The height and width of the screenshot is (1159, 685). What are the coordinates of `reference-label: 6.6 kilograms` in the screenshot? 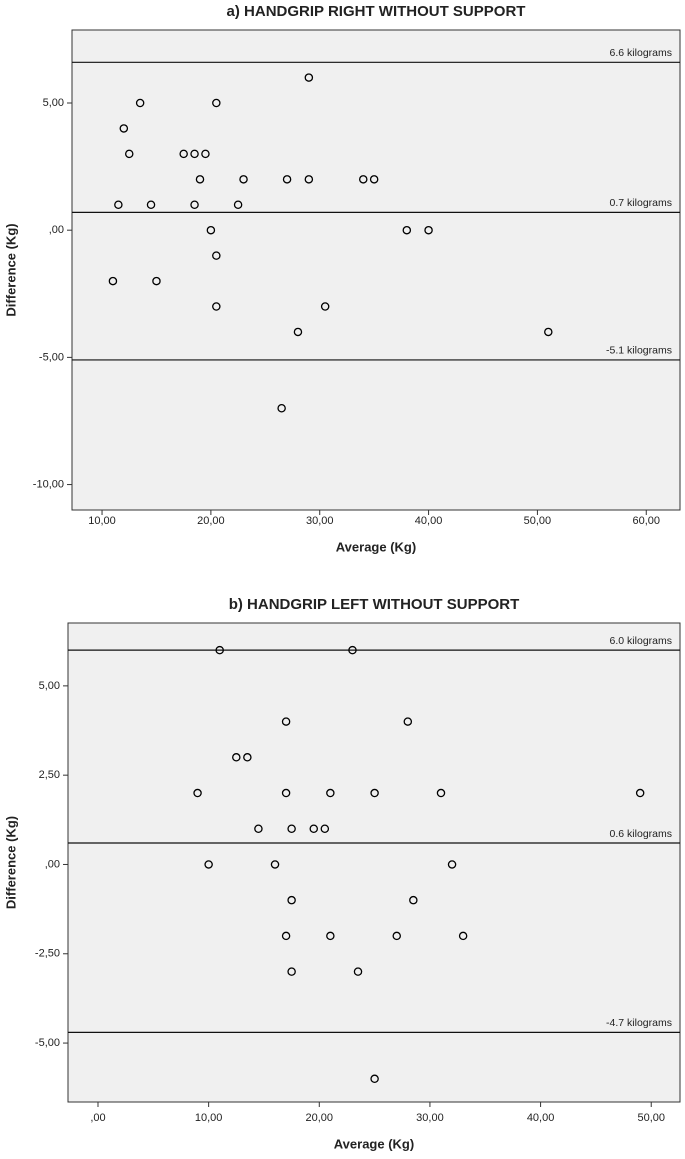 It's located at (641, 53).